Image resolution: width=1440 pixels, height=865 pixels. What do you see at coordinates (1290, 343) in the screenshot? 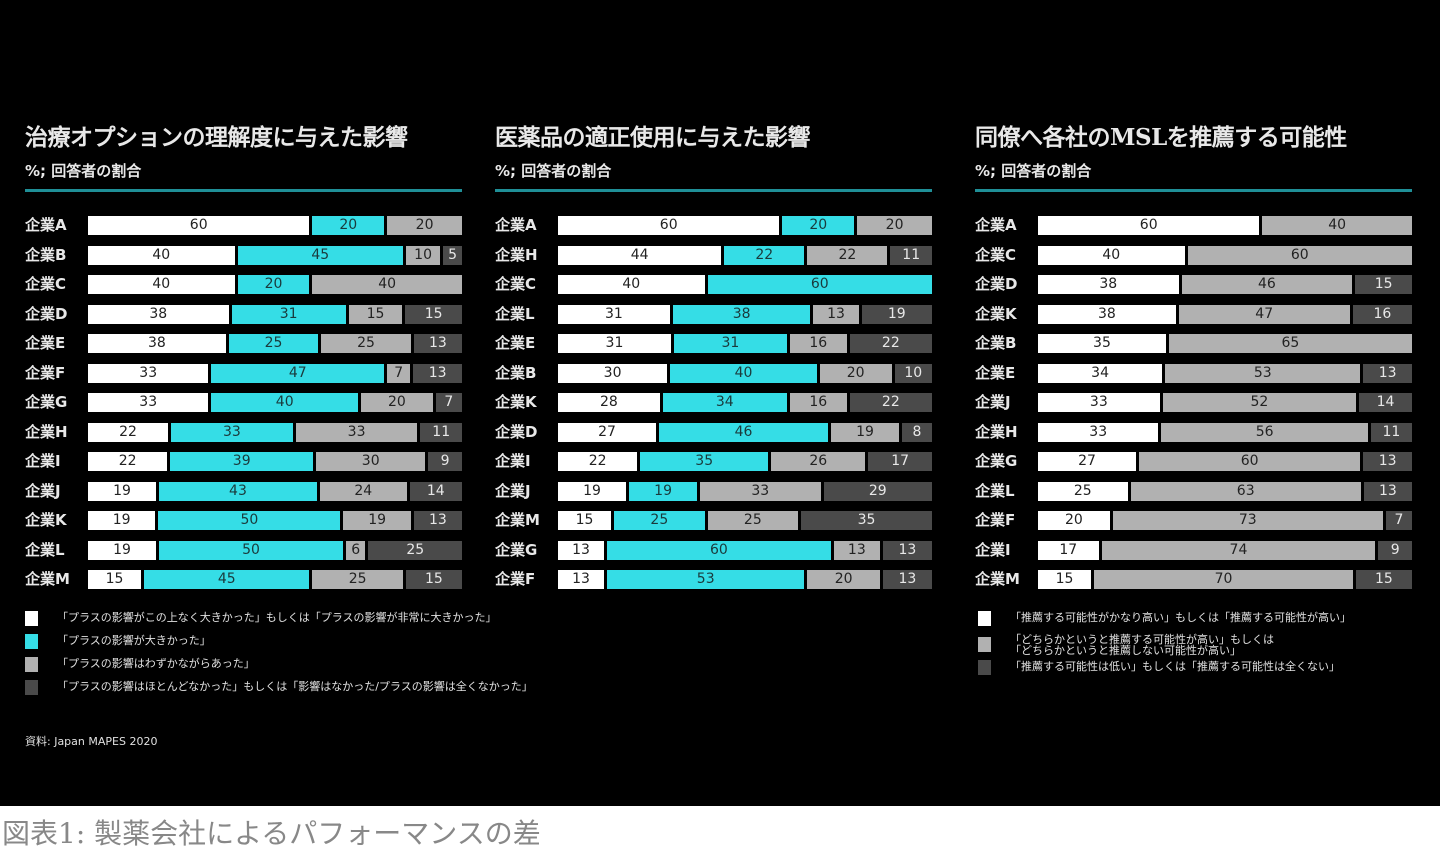
I see `bar-segment-series-2: 65` at bounding box center [1290, 343].